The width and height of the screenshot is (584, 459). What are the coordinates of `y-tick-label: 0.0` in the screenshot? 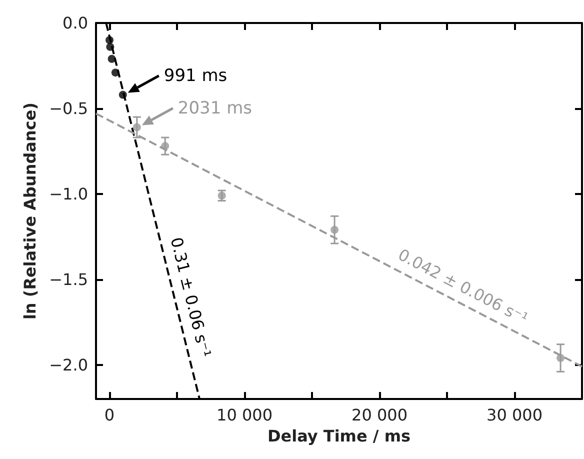 It's located at (75, 23).